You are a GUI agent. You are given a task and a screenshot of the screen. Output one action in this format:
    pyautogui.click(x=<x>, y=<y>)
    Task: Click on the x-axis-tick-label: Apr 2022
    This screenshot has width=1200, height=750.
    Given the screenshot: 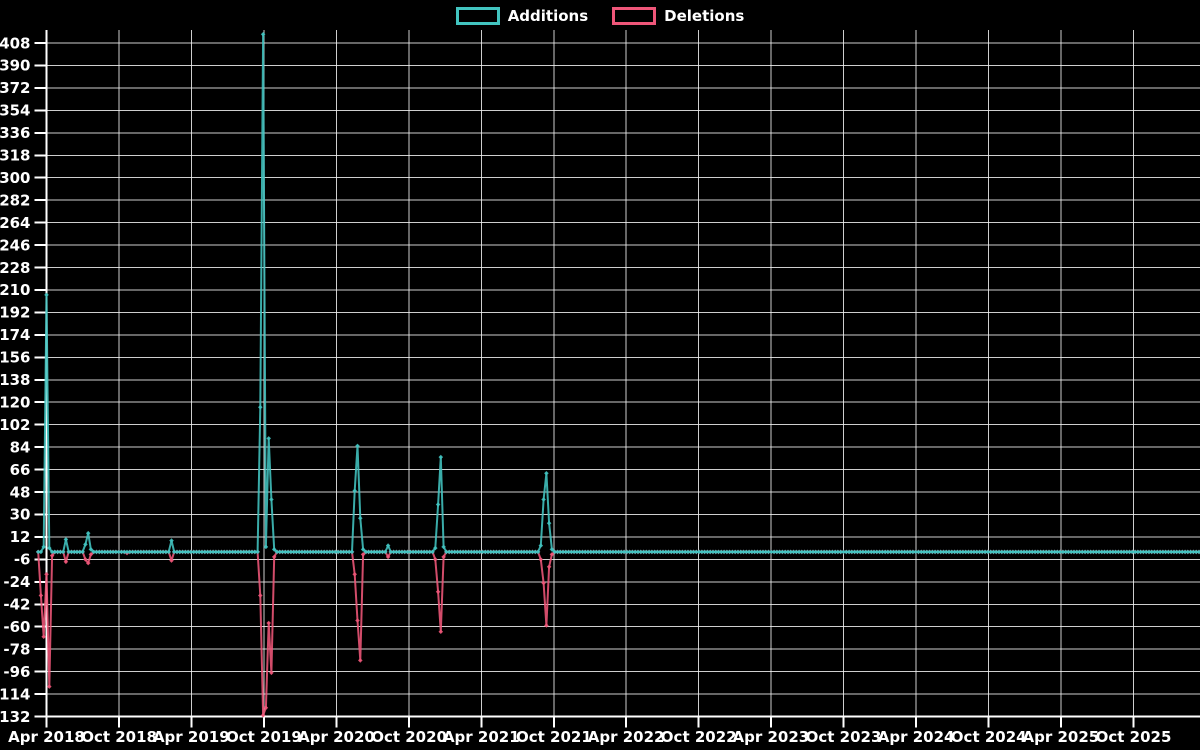 What is the action you would take?
    pyautogui.click(x=626, y=737)
    